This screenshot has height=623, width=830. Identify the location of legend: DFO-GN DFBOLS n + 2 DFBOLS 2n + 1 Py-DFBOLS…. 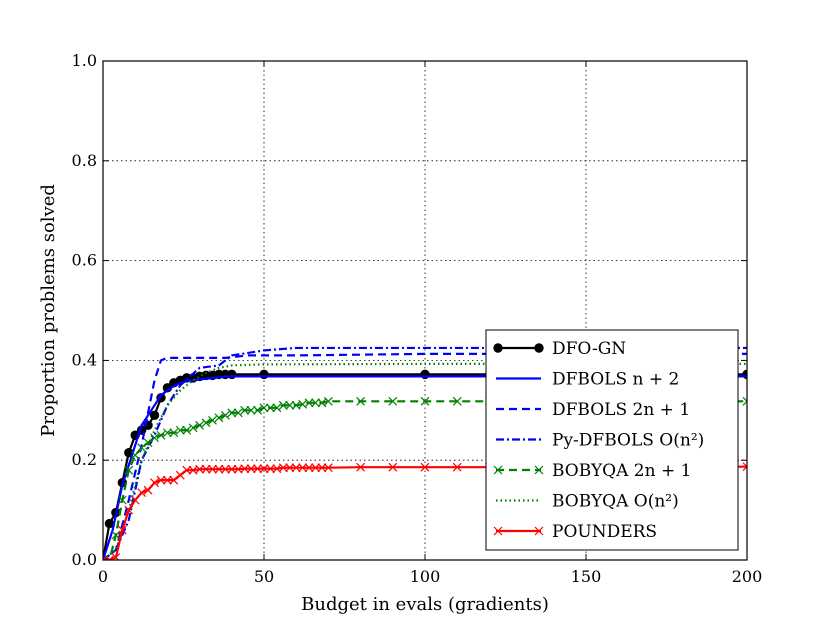
(612, 440).